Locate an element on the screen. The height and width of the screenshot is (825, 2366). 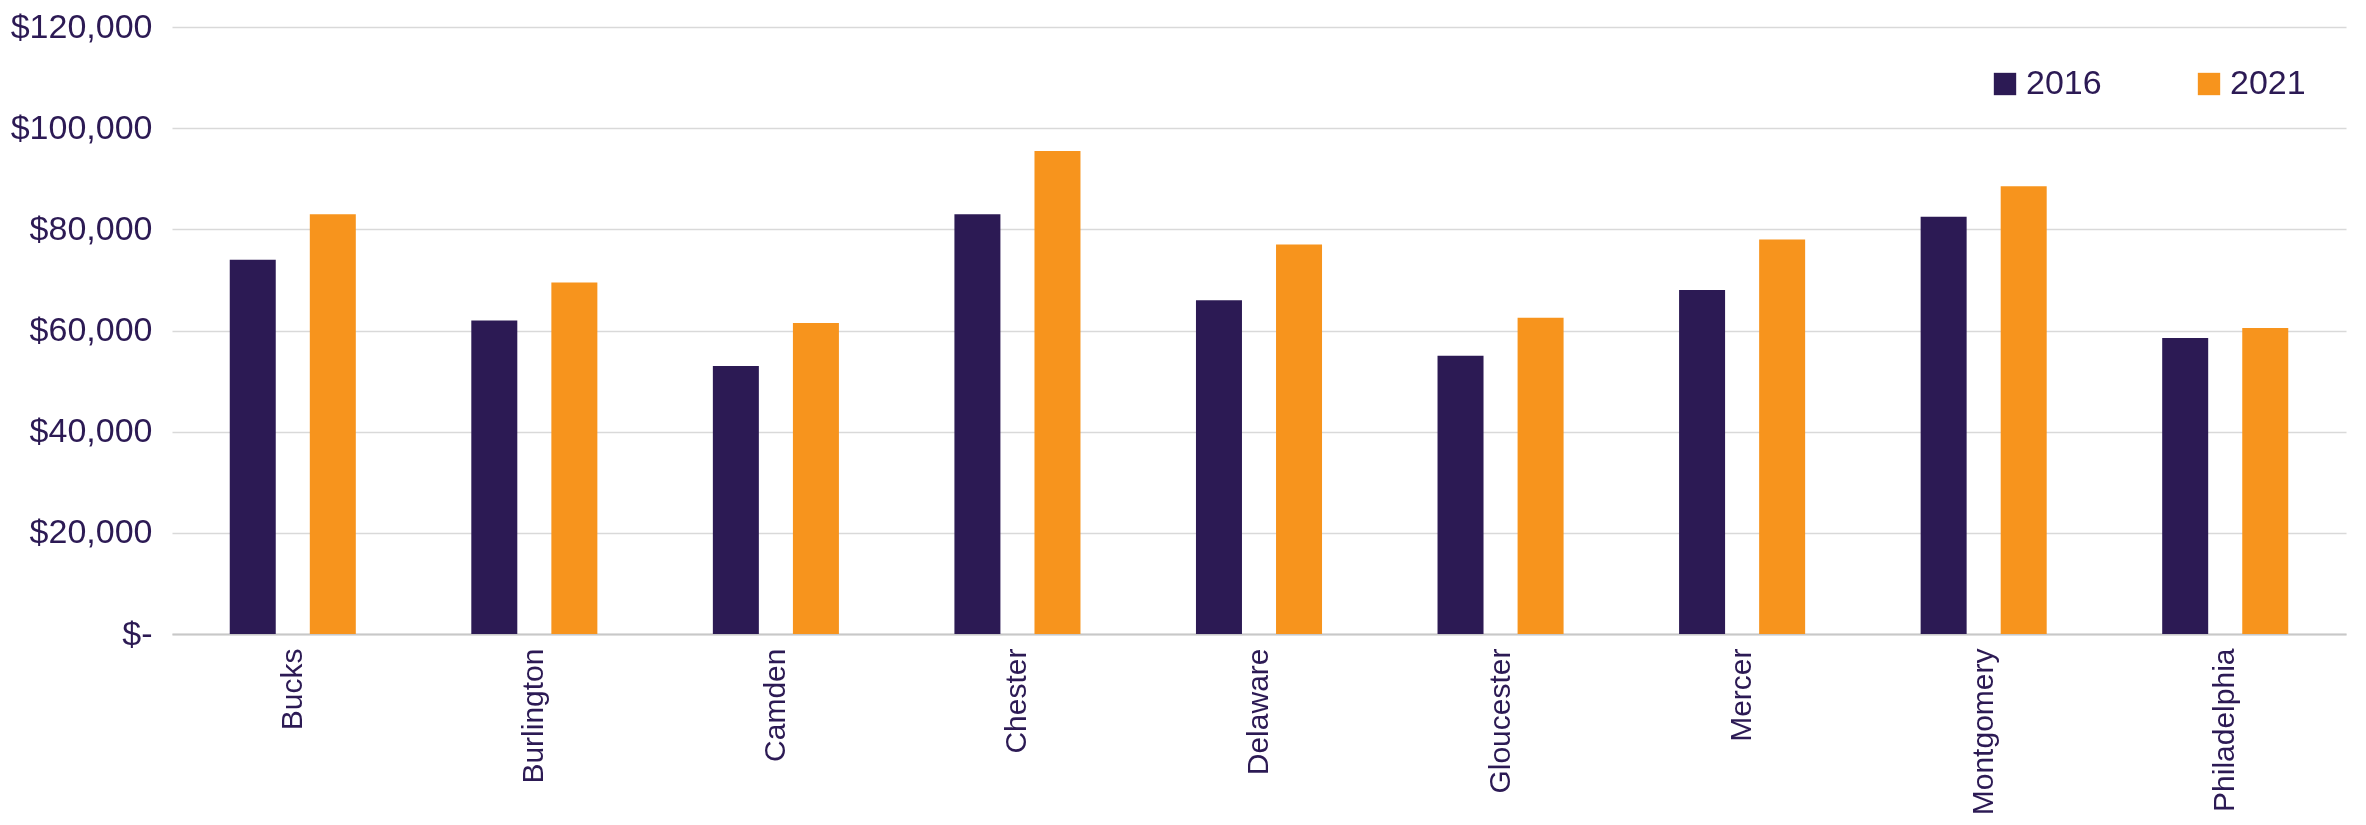
y-tick-label: $40,000 is located at coordinates (91, 430).